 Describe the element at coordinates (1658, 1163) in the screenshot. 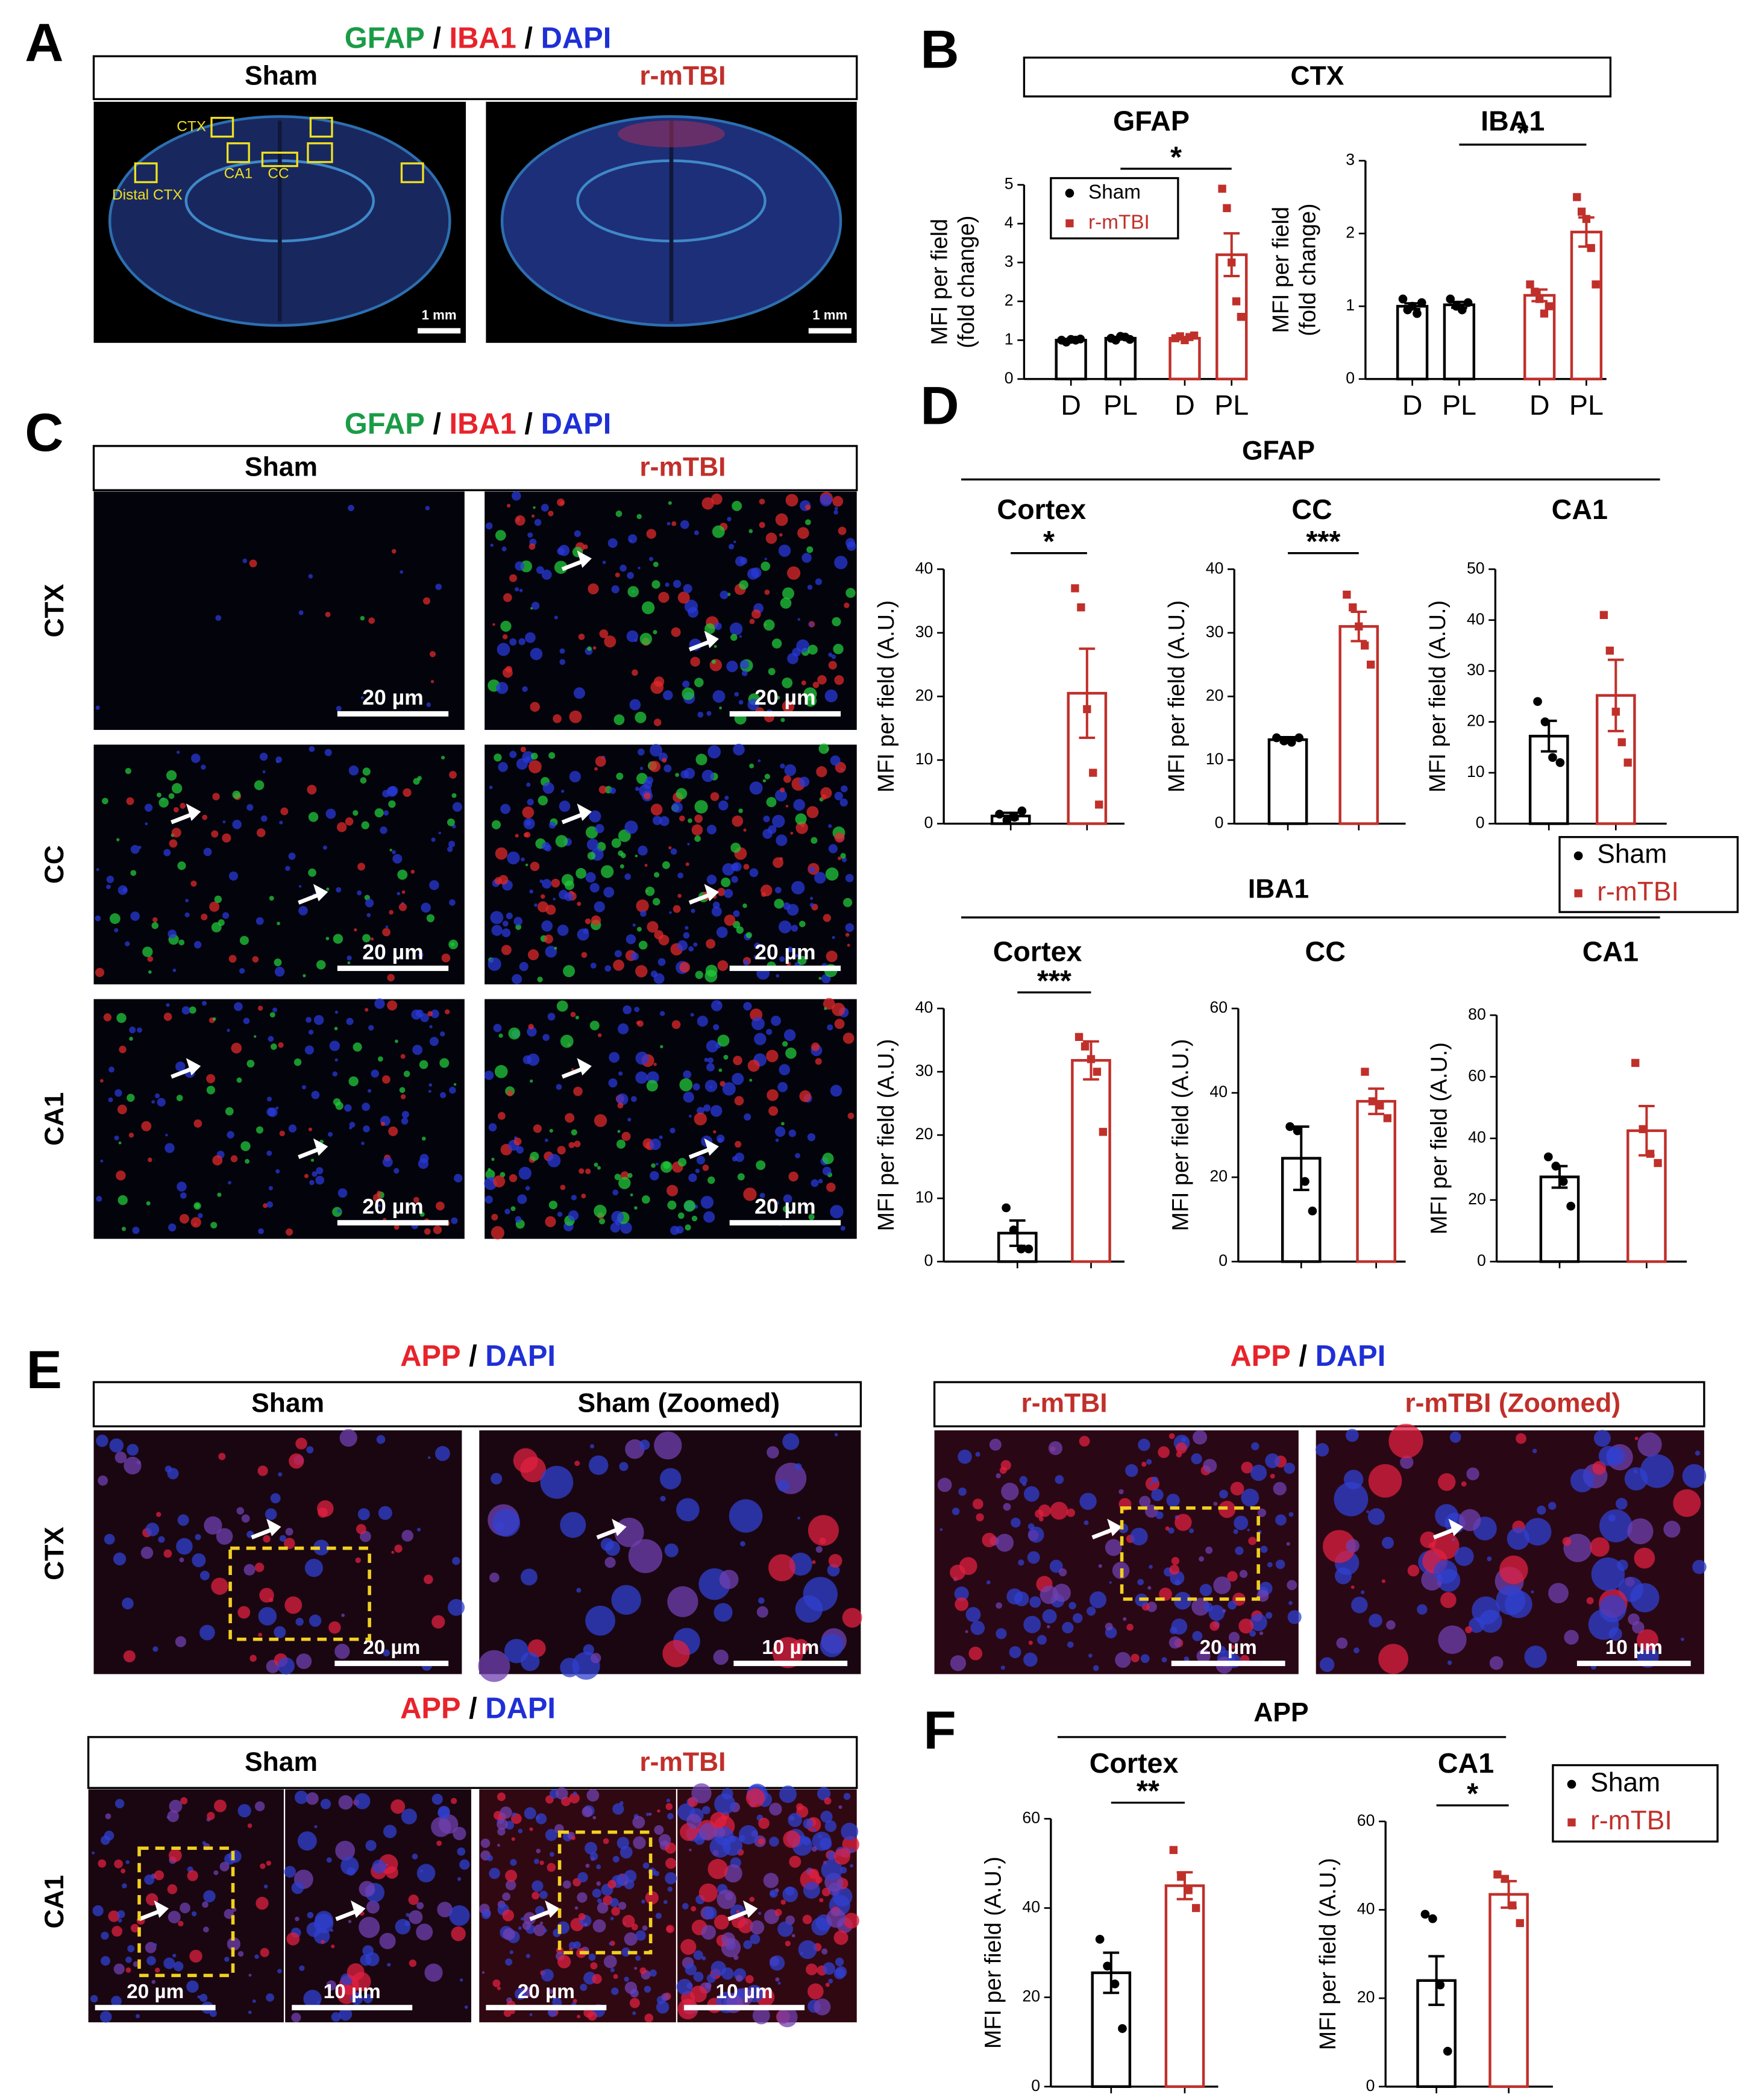

I see `data-point` at that location.